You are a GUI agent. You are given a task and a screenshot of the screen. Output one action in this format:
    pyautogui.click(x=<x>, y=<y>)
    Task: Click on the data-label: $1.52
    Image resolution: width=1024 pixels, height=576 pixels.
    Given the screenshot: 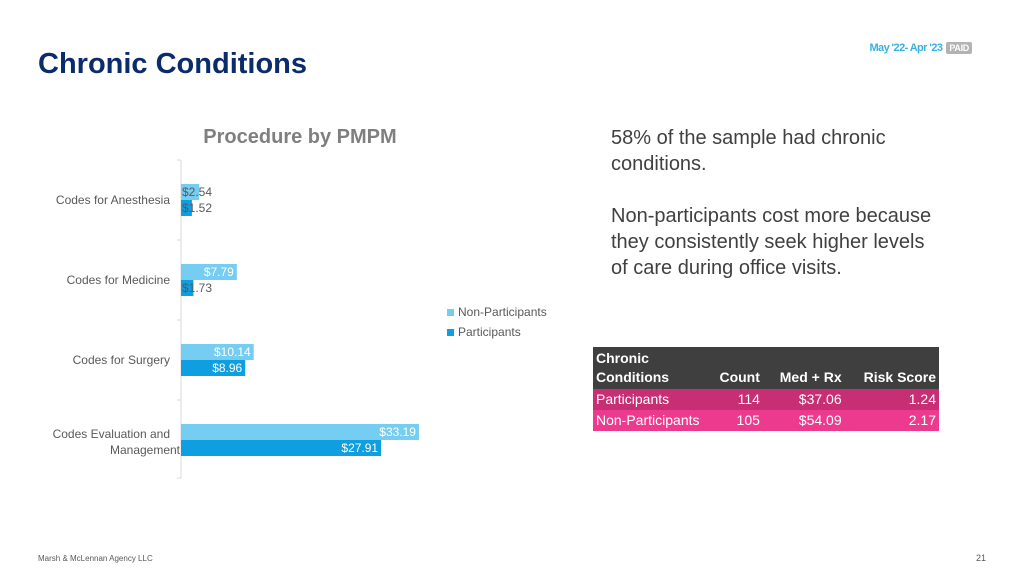 What is the action you would take?
    pyautogui.click(x=197, y=208)
    